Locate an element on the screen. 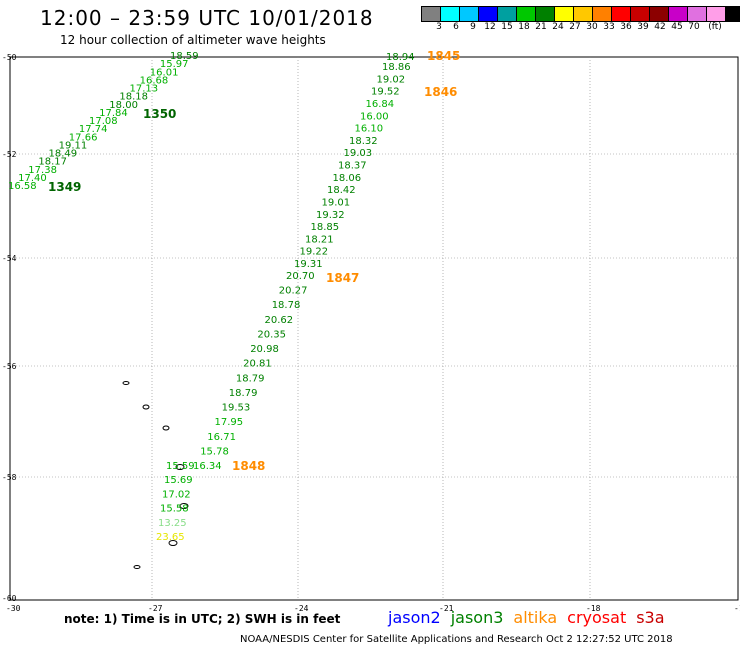  wave-height-value: 15.78 is located at coordinates (214, 451).